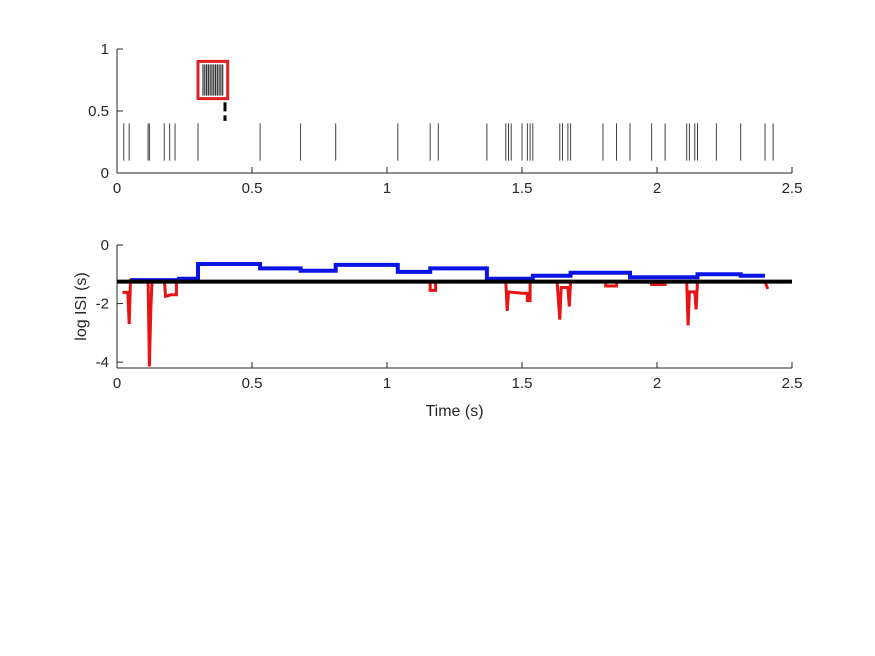 This screenshot has width=875, height=656. What do you see at coordinates (454, 411) in the screenshot?
I see `x-axis-label: Time (s)` at bounding box center [454, 411].